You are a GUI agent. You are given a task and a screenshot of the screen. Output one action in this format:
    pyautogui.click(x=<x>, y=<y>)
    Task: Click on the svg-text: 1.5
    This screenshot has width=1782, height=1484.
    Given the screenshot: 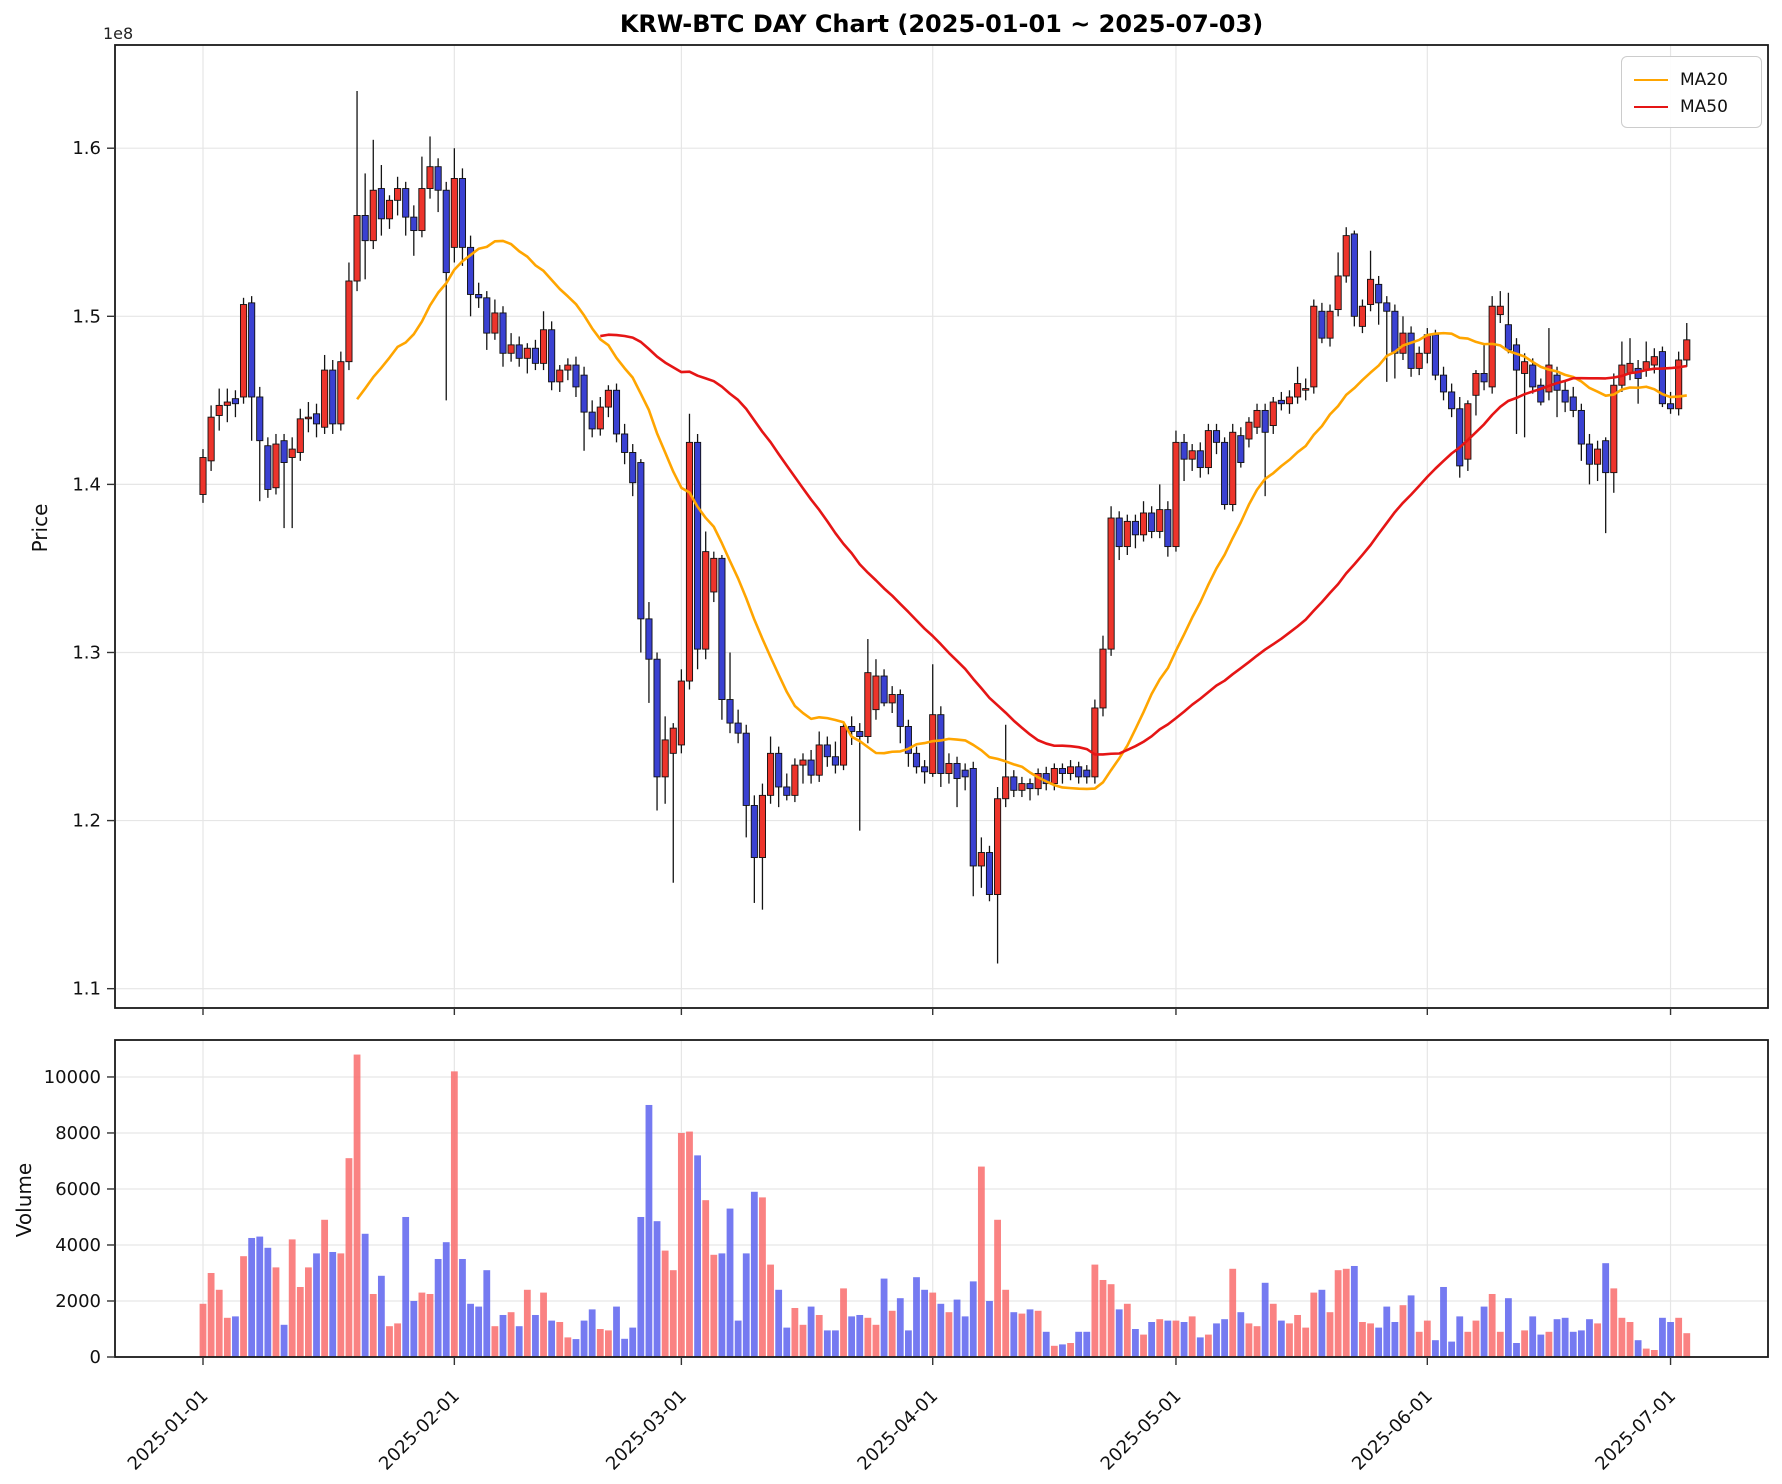 What is the action you would take?
    pyautogui.click(x=86, y=316)
    